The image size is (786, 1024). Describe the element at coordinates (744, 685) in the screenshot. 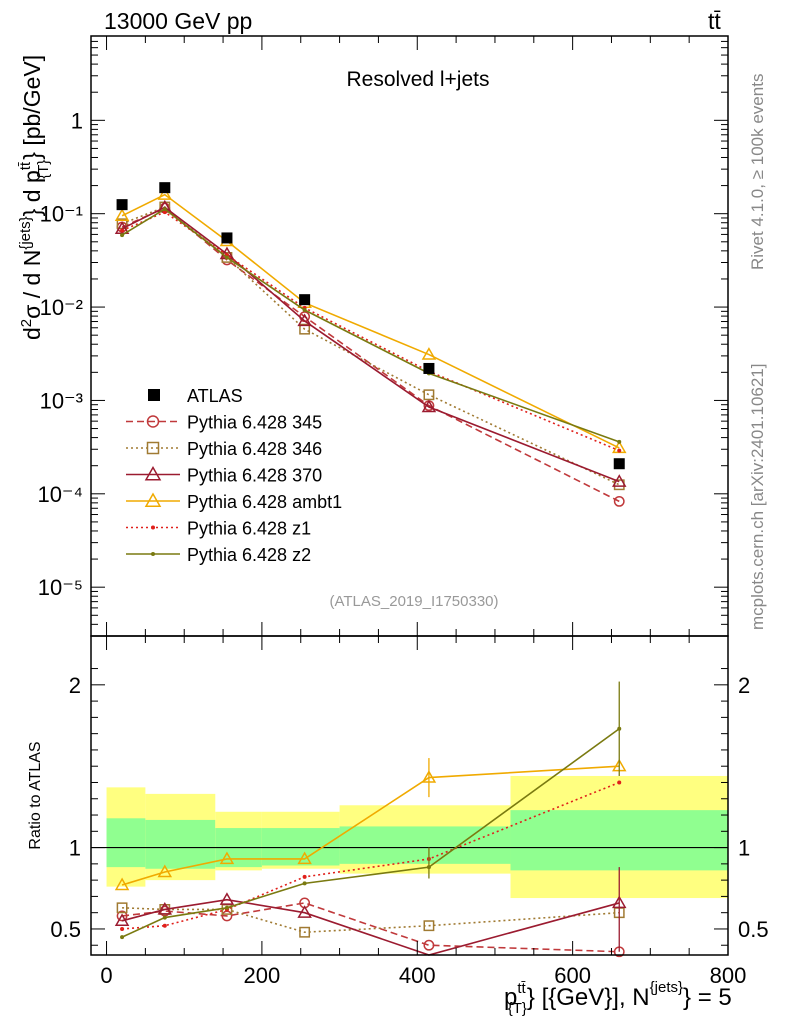

I see `ratio-y-tick-label-right: 2` at that location.